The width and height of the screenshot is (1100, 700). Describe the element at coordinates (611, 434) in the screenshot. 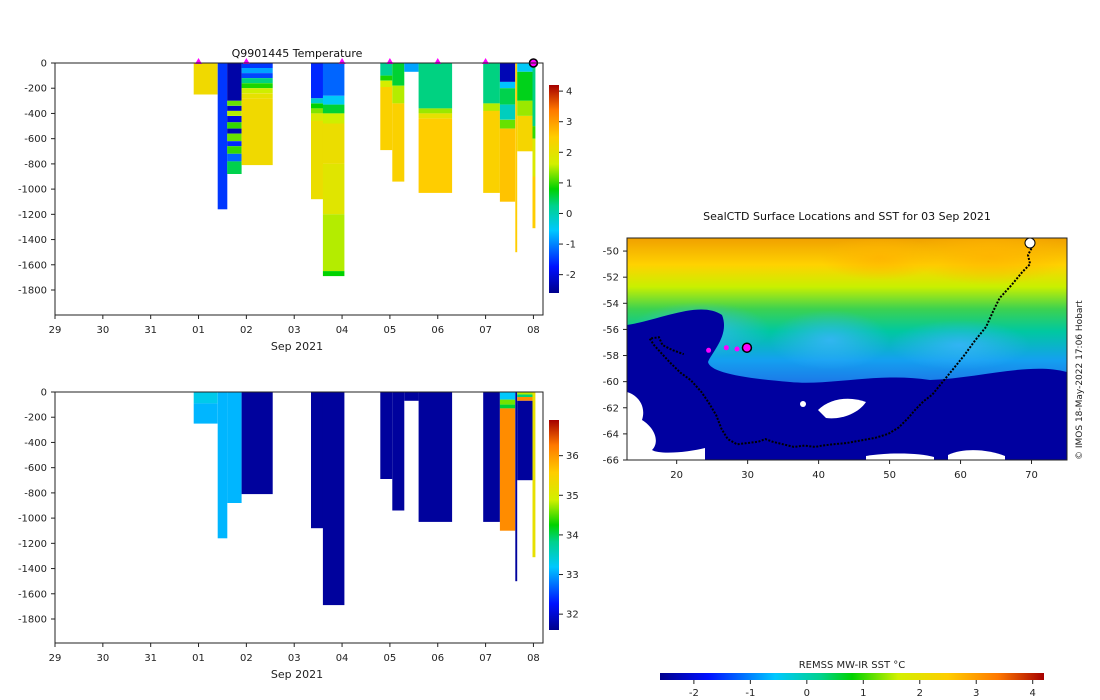

I see `map-y-tick-label: -64` at that location.